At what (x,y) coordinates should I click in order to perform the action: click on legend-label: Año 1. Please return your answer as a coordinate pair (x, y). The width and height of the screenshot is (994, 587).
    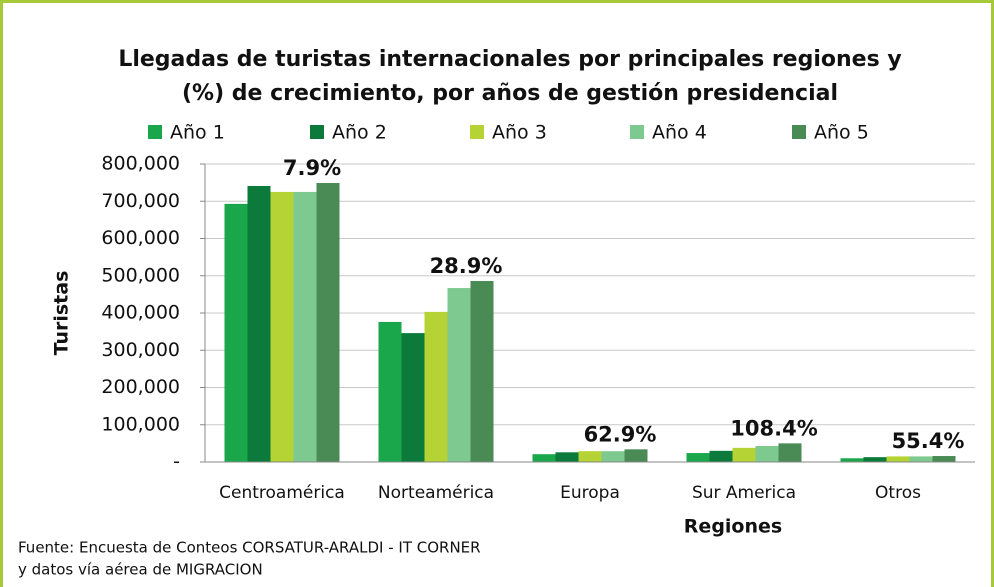
    Looking at the image, I should click on (197, 133).